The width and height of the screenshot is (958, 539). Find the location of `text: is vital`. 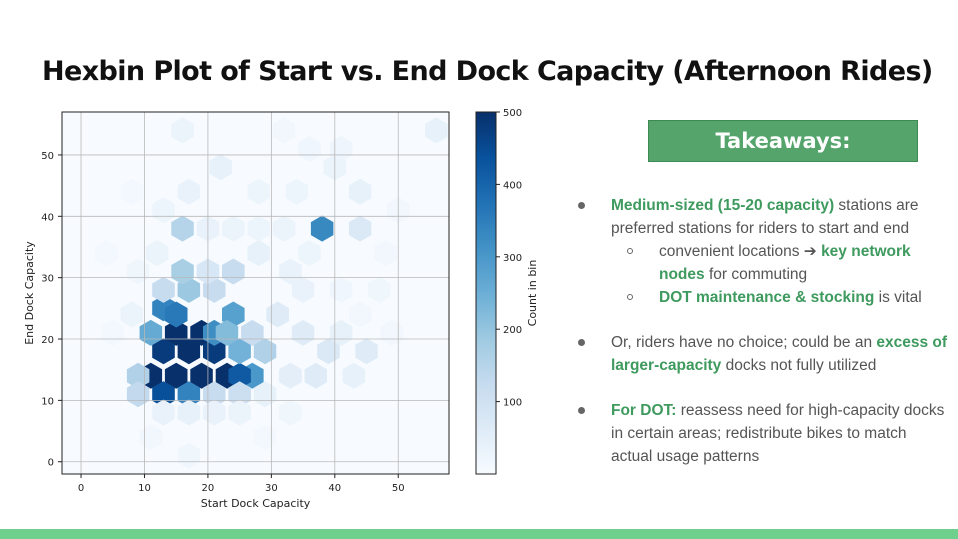

text: is vital is located at coordinates (898, 297).